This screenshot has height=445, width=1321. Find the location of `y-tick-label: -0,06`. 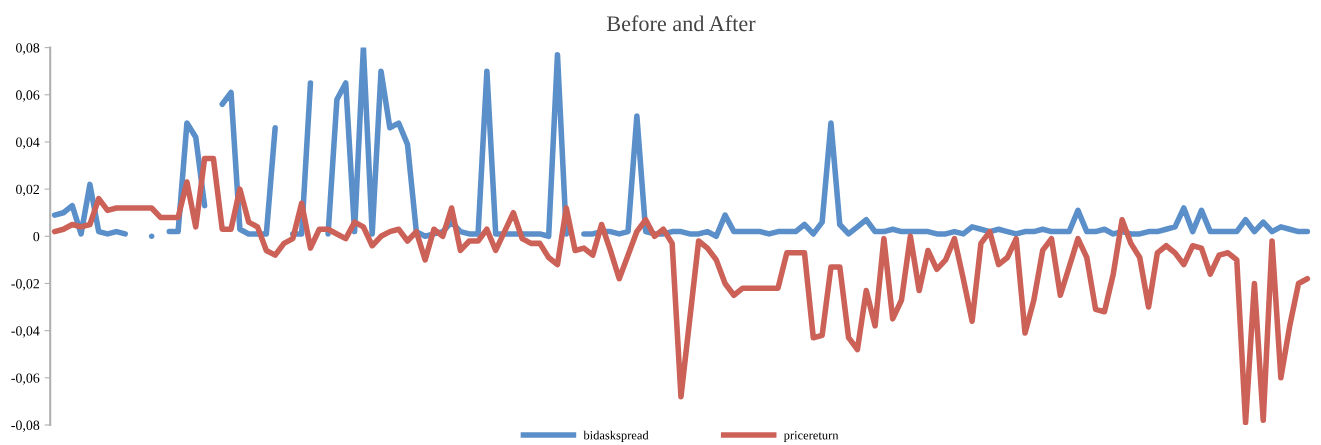

y-tick-label: -0,06 is located at coordinates (25, 379).